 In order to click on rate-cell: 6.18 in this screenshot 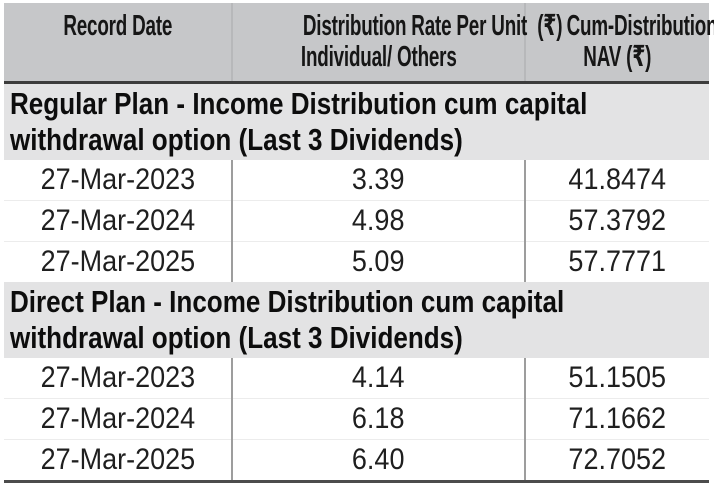, I will do `click(378, 419)`.